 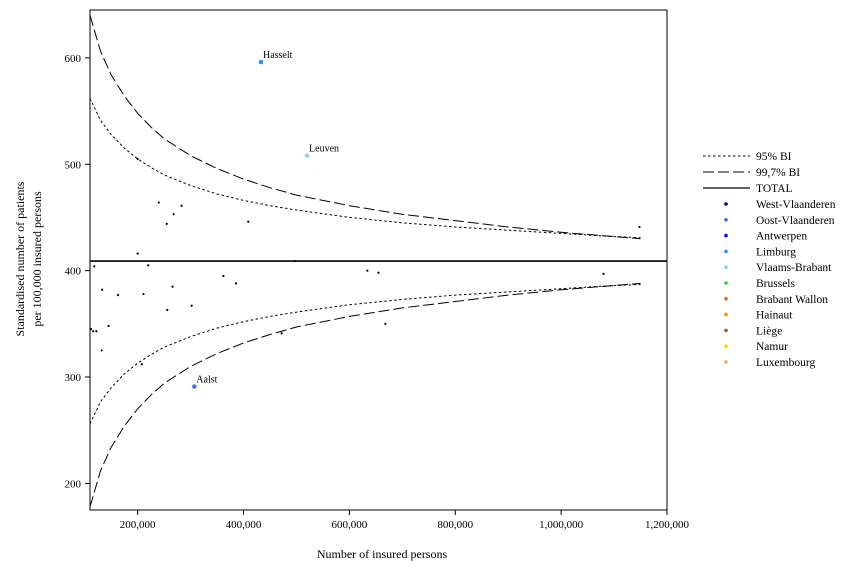 What do you see at coordinates (795, 221) in the screenshot?
I see `legend-label: Oost-Vlaanderen` at bounding box center [795, 221].